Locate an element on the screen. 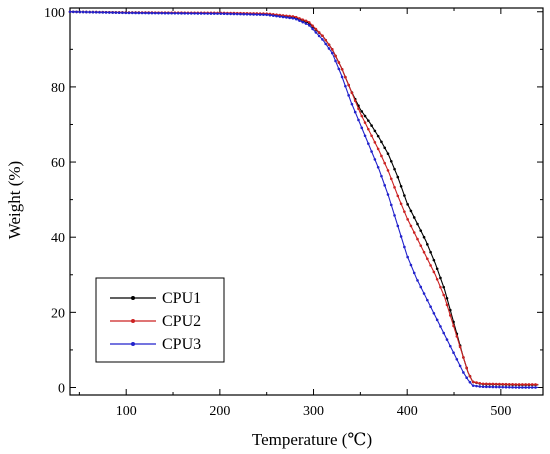 The height and width of the screenshot is (454, 550). y-tick-label: 100 is located at coordinates (54, 13).